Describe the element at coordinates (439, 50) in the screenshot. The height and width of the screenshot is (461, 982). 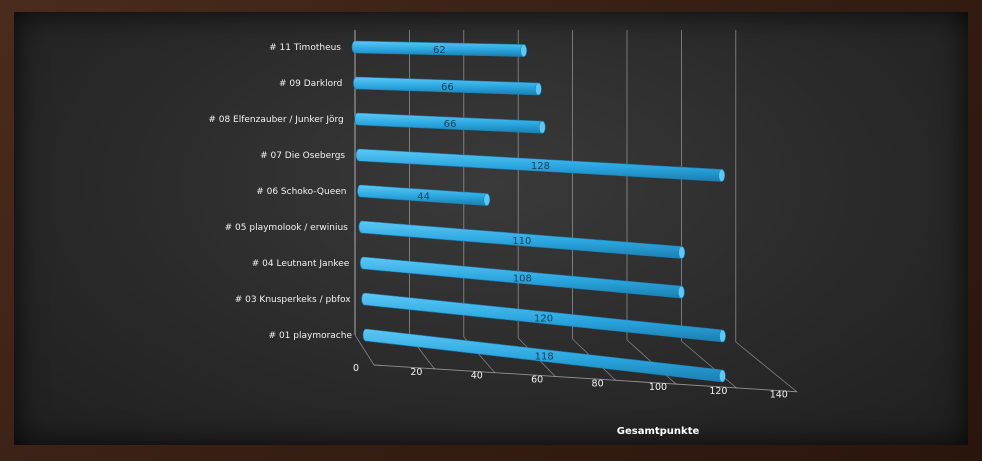
I see `data-label: 62` at that location.